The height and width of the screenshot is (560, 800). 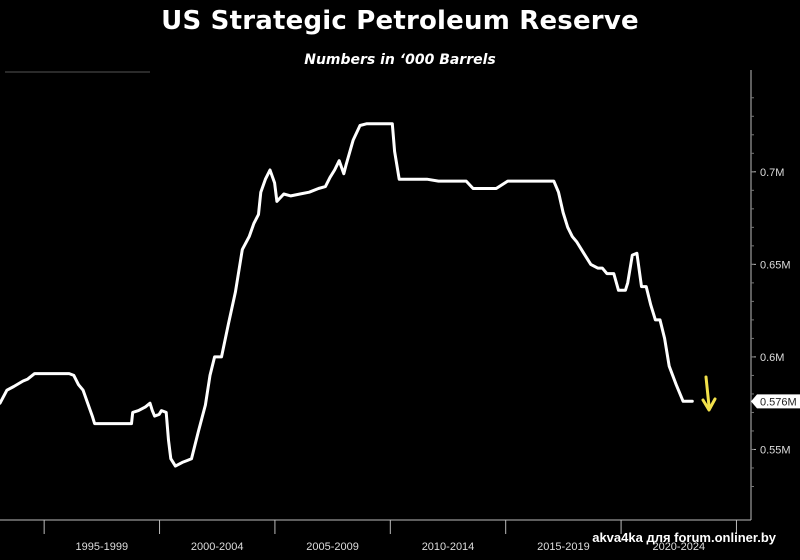 What do you see at coordinates (772, 173) in the screenshot?
I see `y-tick-label: 0.7M` at bounding box center [772, 173].